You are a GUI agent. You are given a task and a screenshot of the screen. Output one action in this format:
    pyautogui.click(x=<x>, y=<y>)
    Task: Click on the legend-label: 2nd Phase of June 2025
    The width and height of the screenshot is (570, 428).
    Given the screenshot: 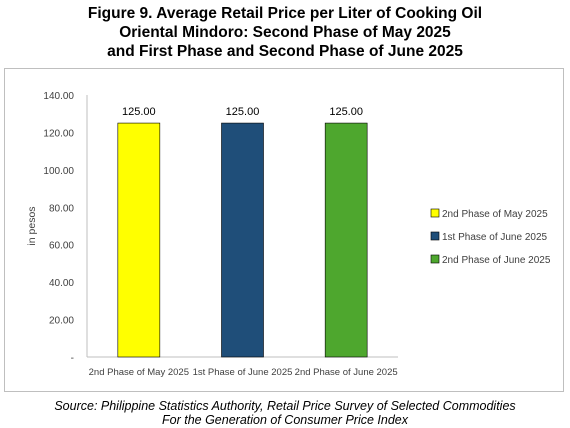 What is the action you would take?
    pyautogui.click(x=496, y=260)
    